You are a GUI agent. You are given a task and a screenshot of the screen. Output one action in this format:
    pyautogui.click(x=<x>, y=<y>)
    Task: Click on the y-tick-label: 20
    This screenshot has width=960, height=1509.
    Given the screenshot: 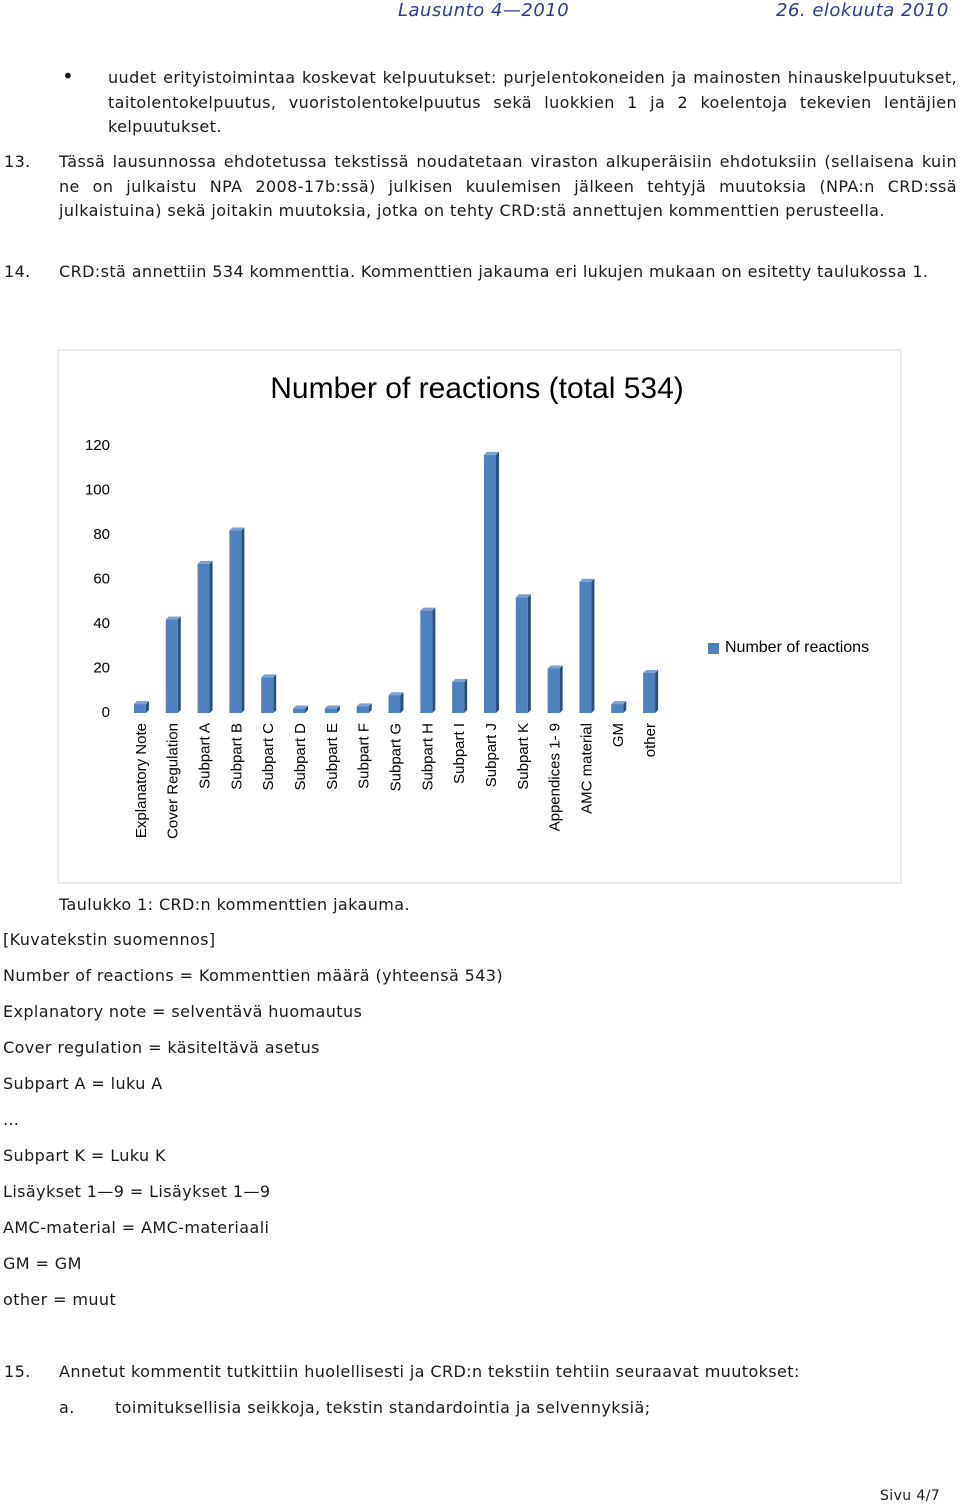 What is the action you would take?
    pyautogui.click(x=101, y=667)
    